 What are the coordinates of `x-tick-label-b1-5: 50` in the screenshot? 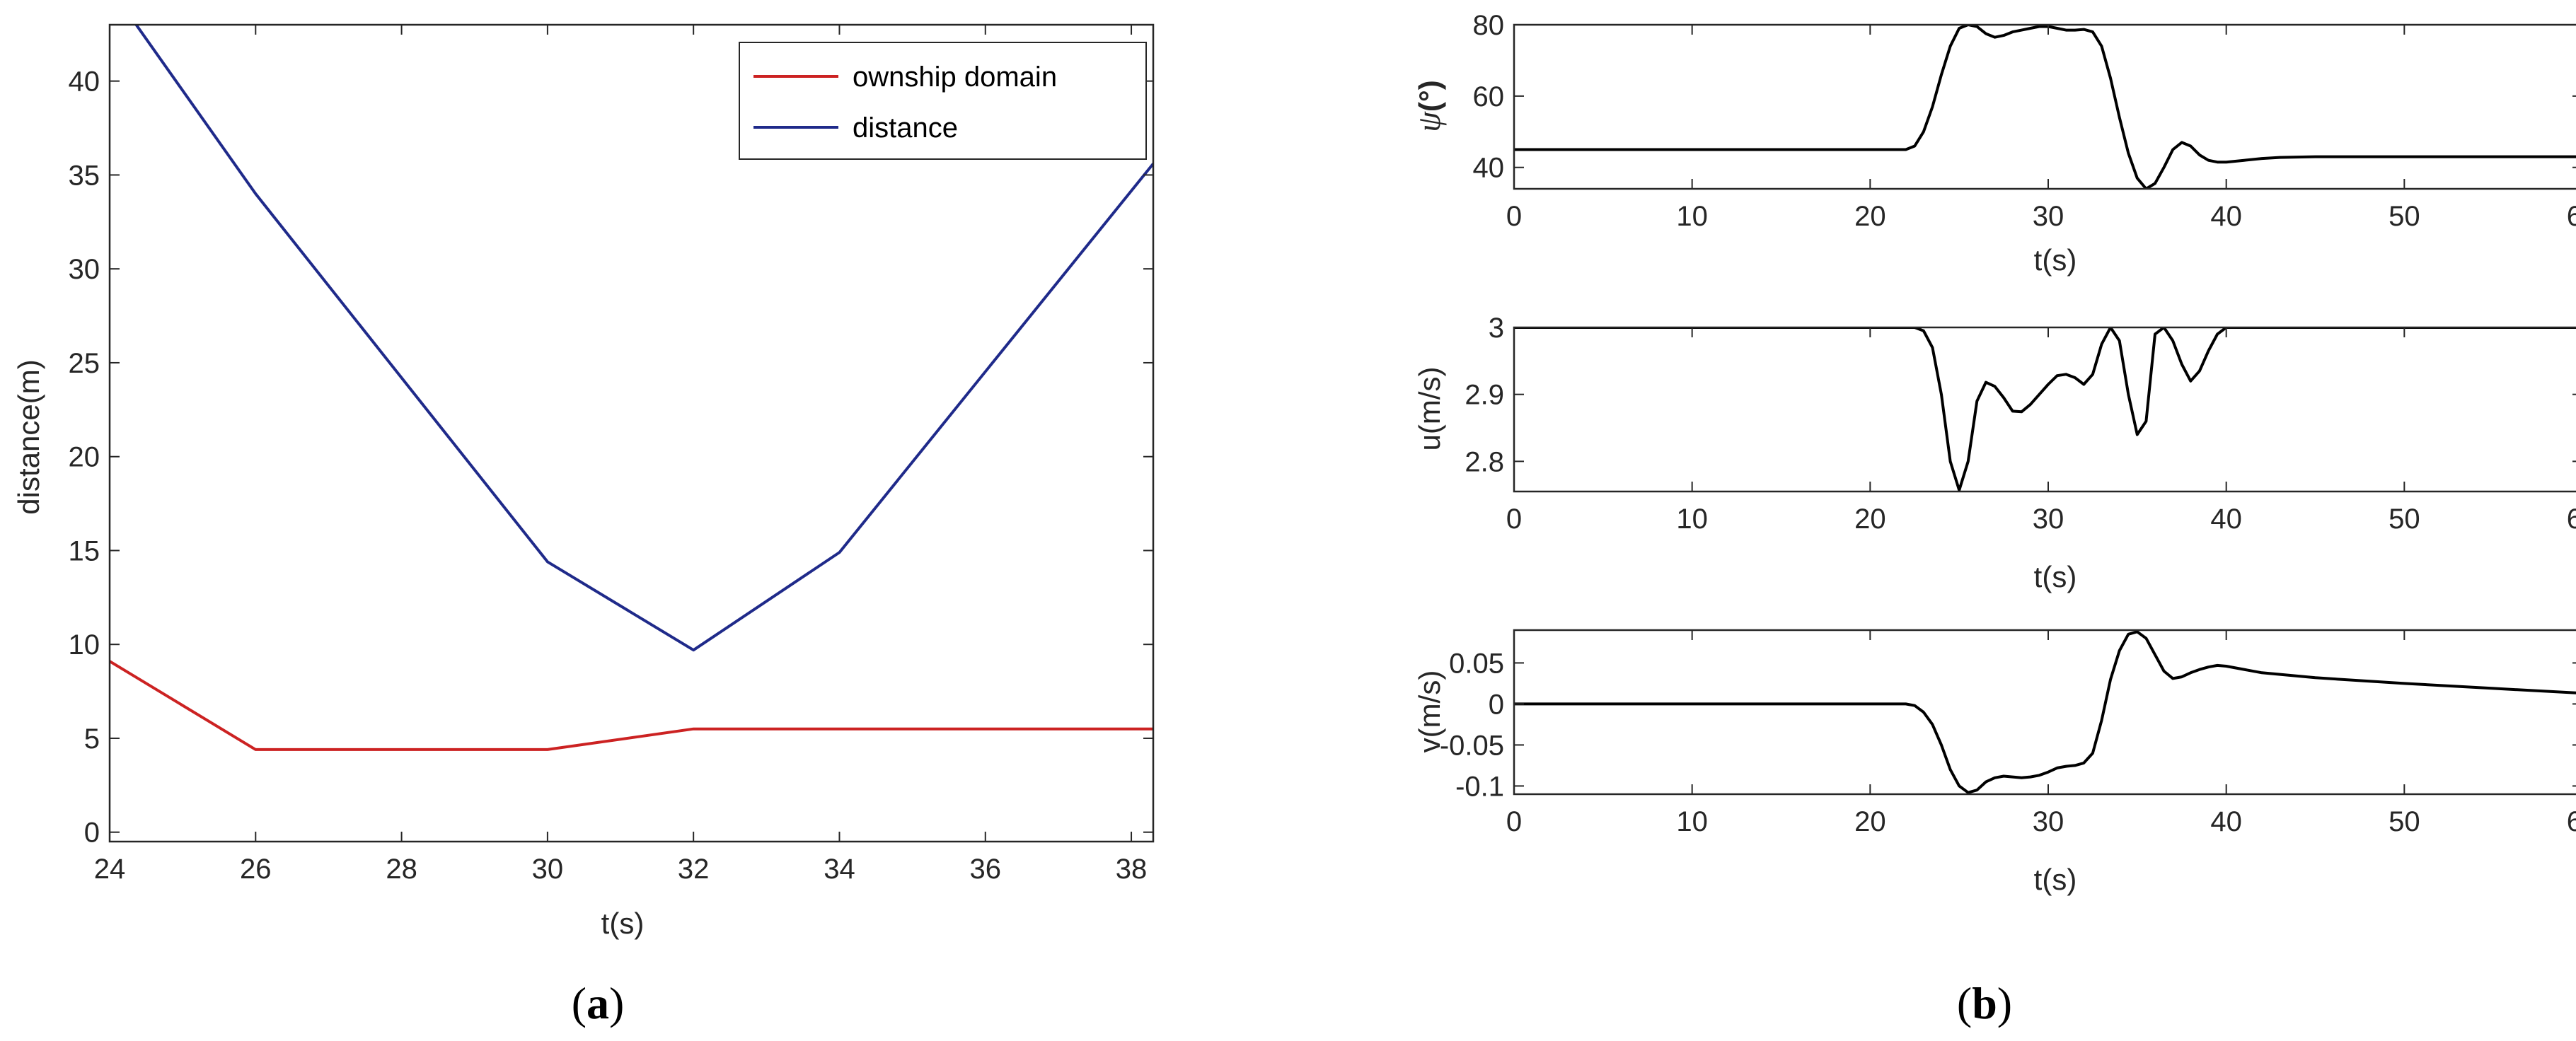 It's located at (2404, 216).